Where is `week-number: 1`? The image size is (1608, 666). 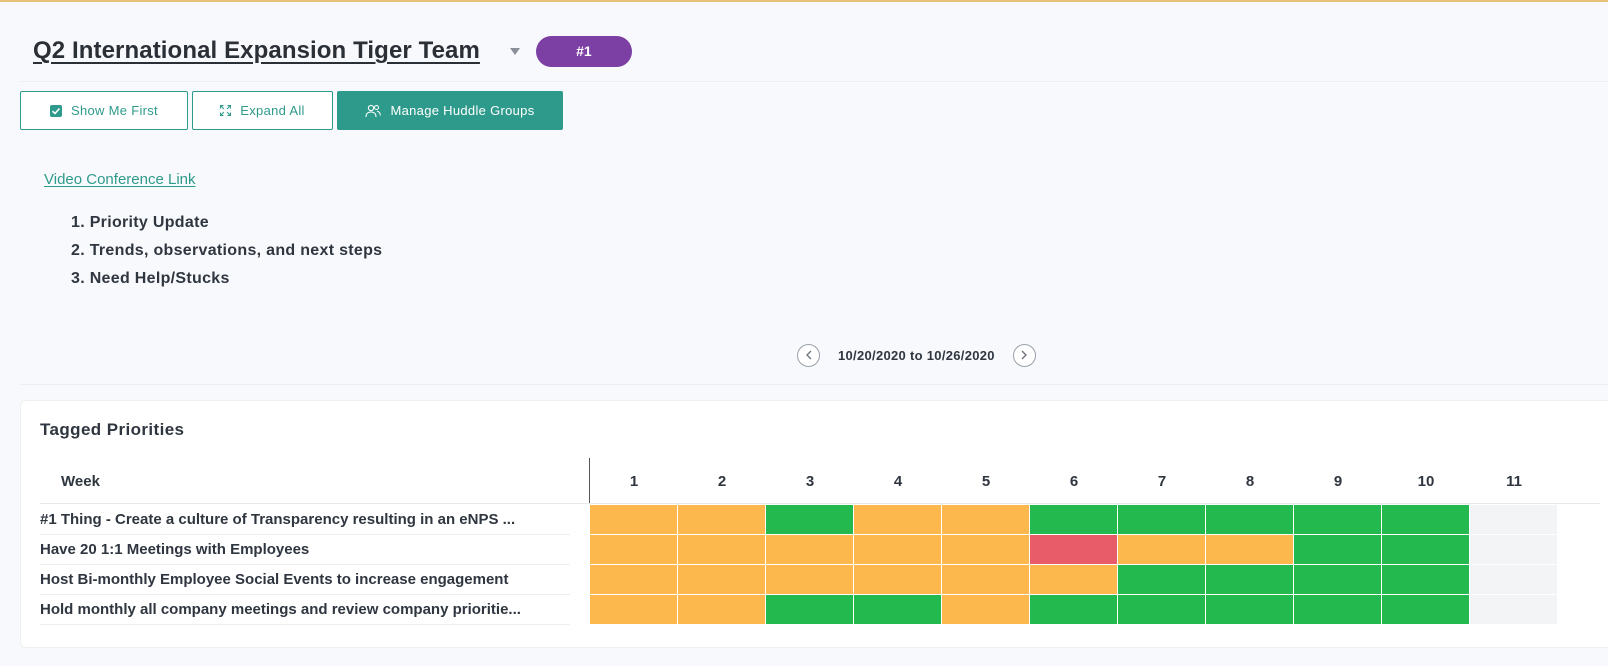 week-number: 1 is located at coordinates (634, 481).